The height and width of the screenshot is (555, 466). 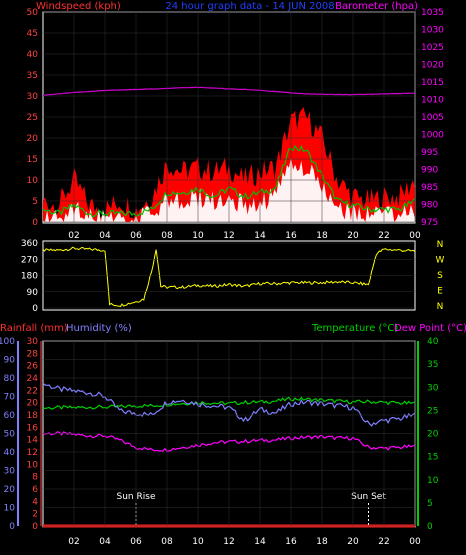 I want to click on humidity-y-tick-label: 70, so click(x=10, y=398).